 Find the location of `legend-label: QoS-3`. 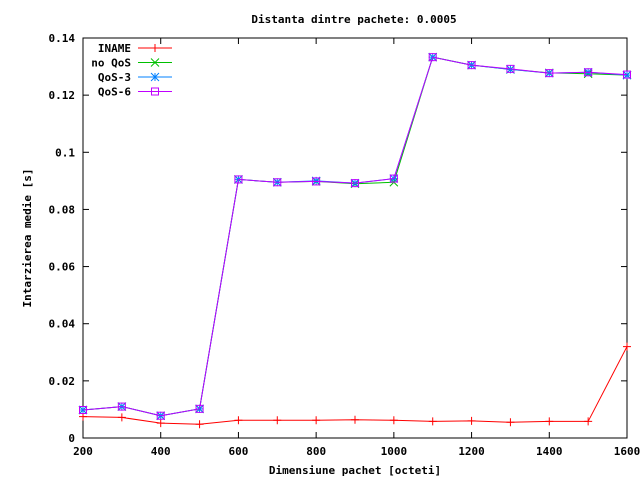

legend-label: QoS-3 is located at coordinates (114, 77).